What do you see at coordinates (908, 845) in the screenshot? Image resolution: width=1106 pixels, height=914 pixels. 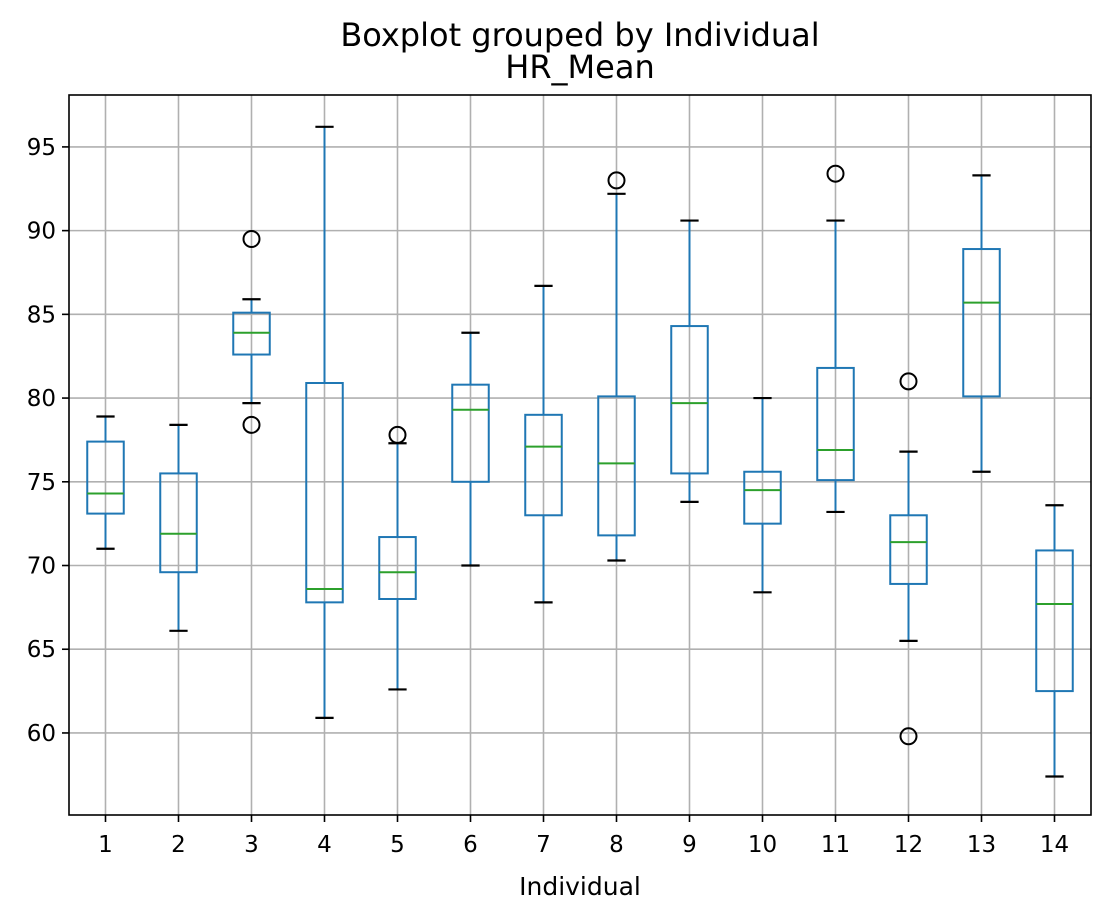 I see `x-tick-label: 12` at bounding box center [908, 845].